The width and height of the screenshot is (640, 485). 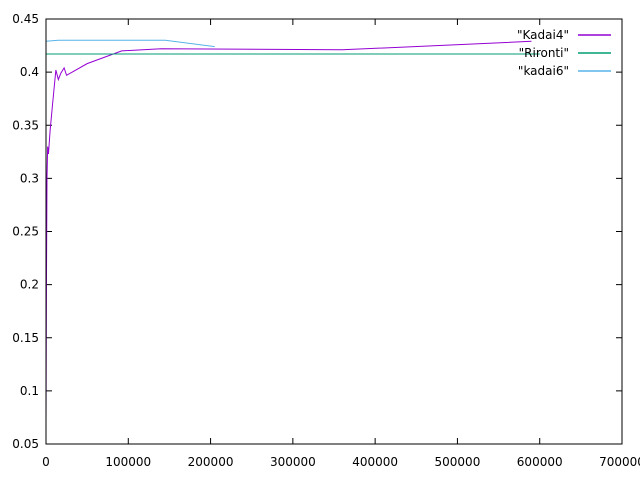 I want to click on x-tick-label: 0, so click(x=46, y=462).